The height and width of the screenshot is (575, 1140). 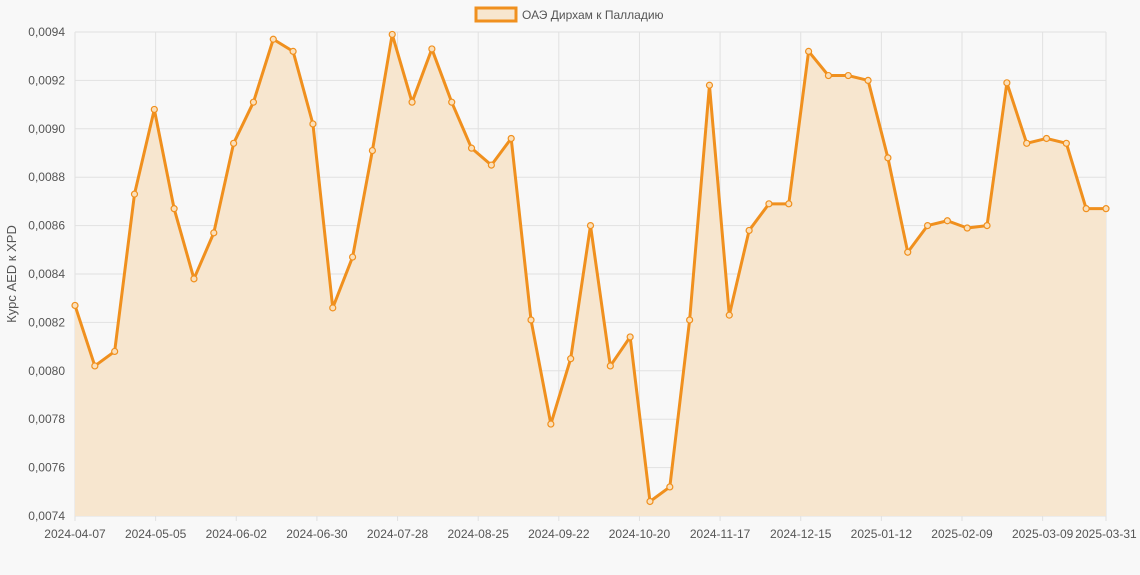 I want to click on x-tick-label: 2024-06-02, so click(x=237, y=534).